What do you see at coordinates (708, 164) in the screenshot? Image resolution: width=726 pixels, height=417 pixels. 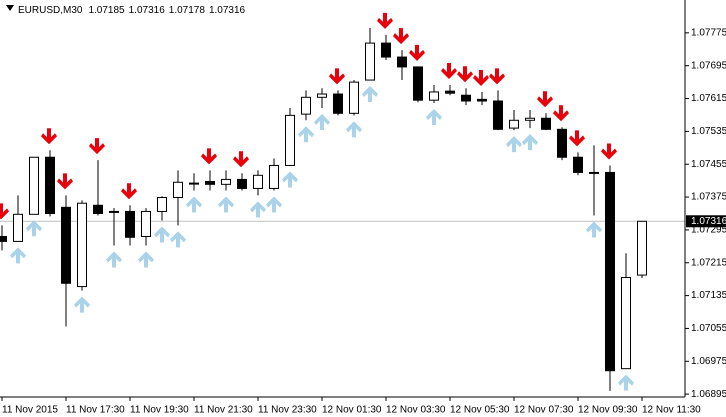 I see `y-tick-label: 1.07455` at bounding box center [708, 164].